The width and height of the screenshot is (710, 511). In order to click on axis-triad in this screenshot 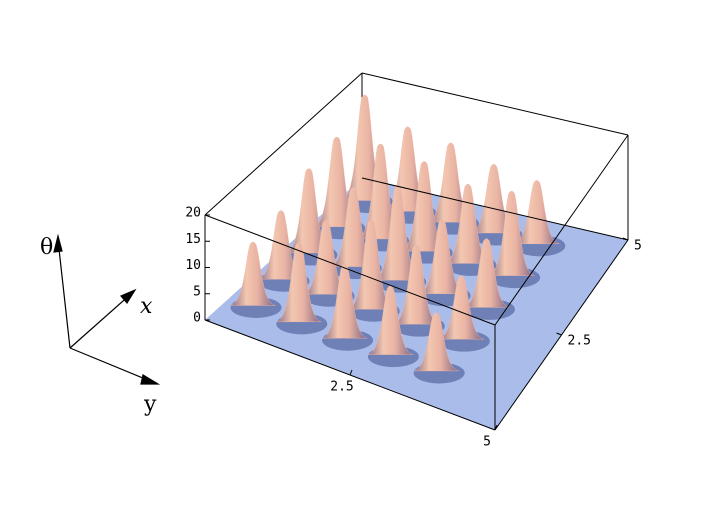, I will do `click(107, 309)`.